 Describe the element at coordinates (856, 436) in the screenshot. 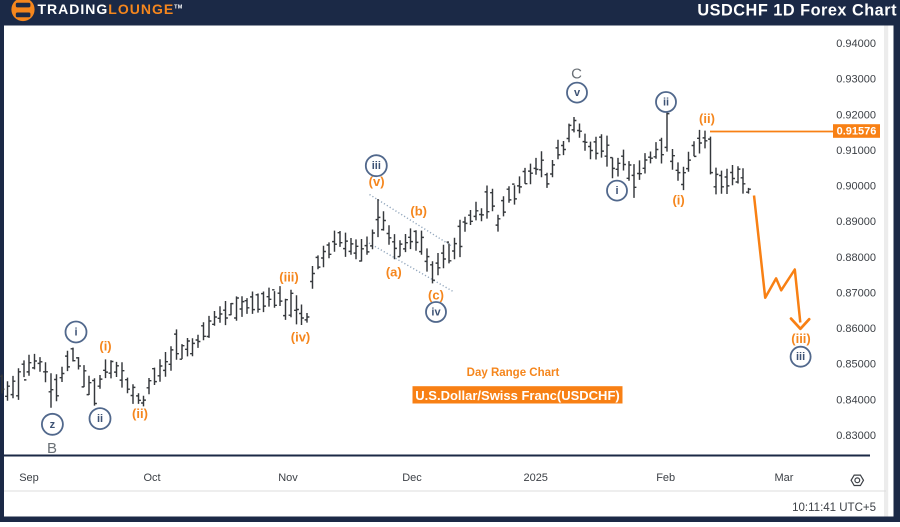

I see `svg-text: 0.83000` at that location.